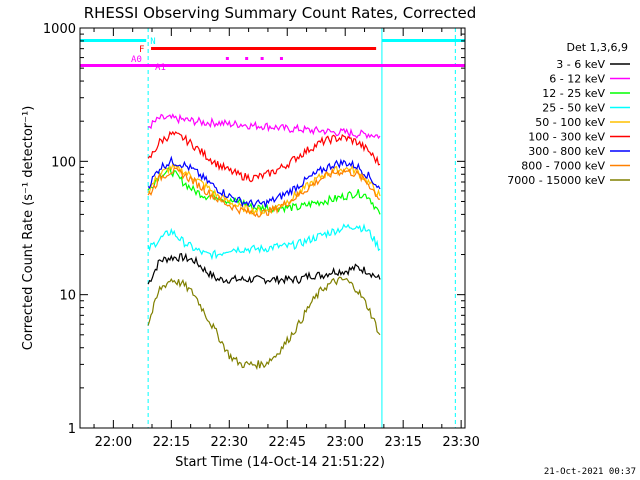 Image resolution: width=640 pixels, height=480 pixels. Describe the element at coordinates (72, 429) in the screenshot. I see `y-tick-label: 1` at that location.